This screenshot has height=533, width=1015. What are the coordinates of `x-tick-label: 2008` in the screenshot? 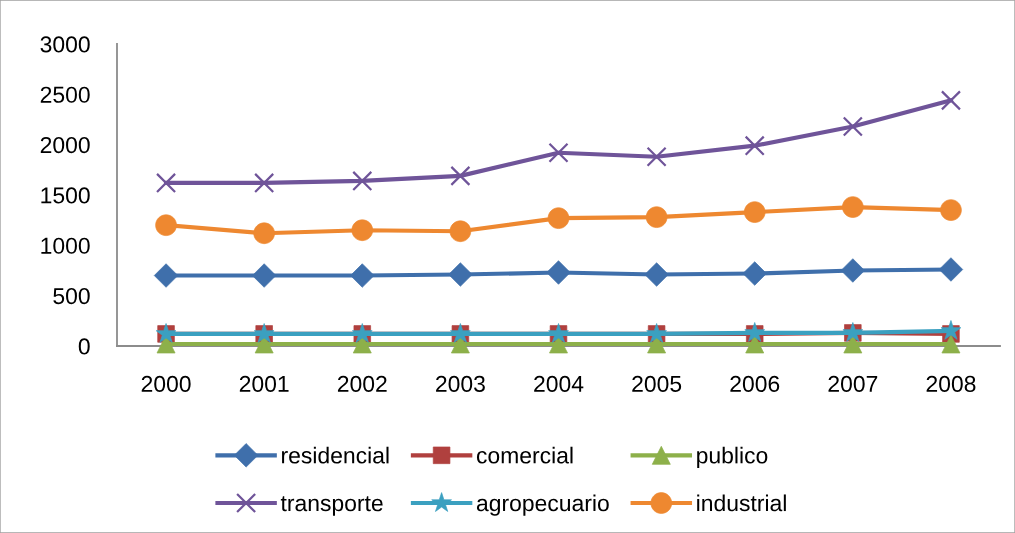 It's located at (951, 383).